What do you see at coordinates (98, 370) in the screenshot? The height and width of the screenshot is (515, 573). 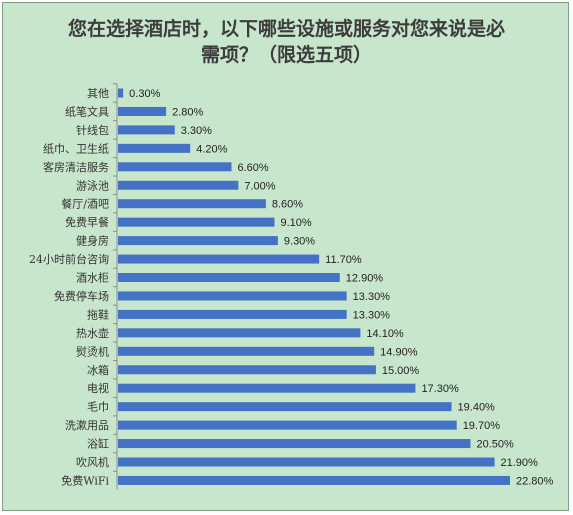 I see `category-label: 冰箱` at bounding box center [98, 370].